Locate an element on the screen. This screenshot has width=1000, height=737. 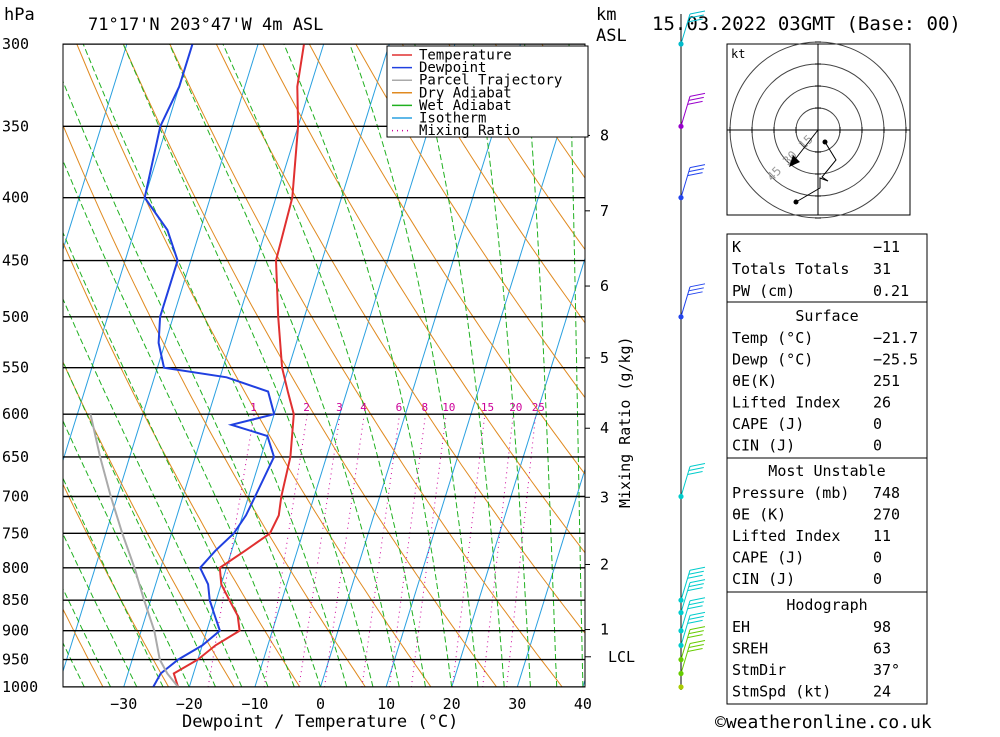
most-unstable-row-label: CAPE (J) is located at coordinates (768, 558).